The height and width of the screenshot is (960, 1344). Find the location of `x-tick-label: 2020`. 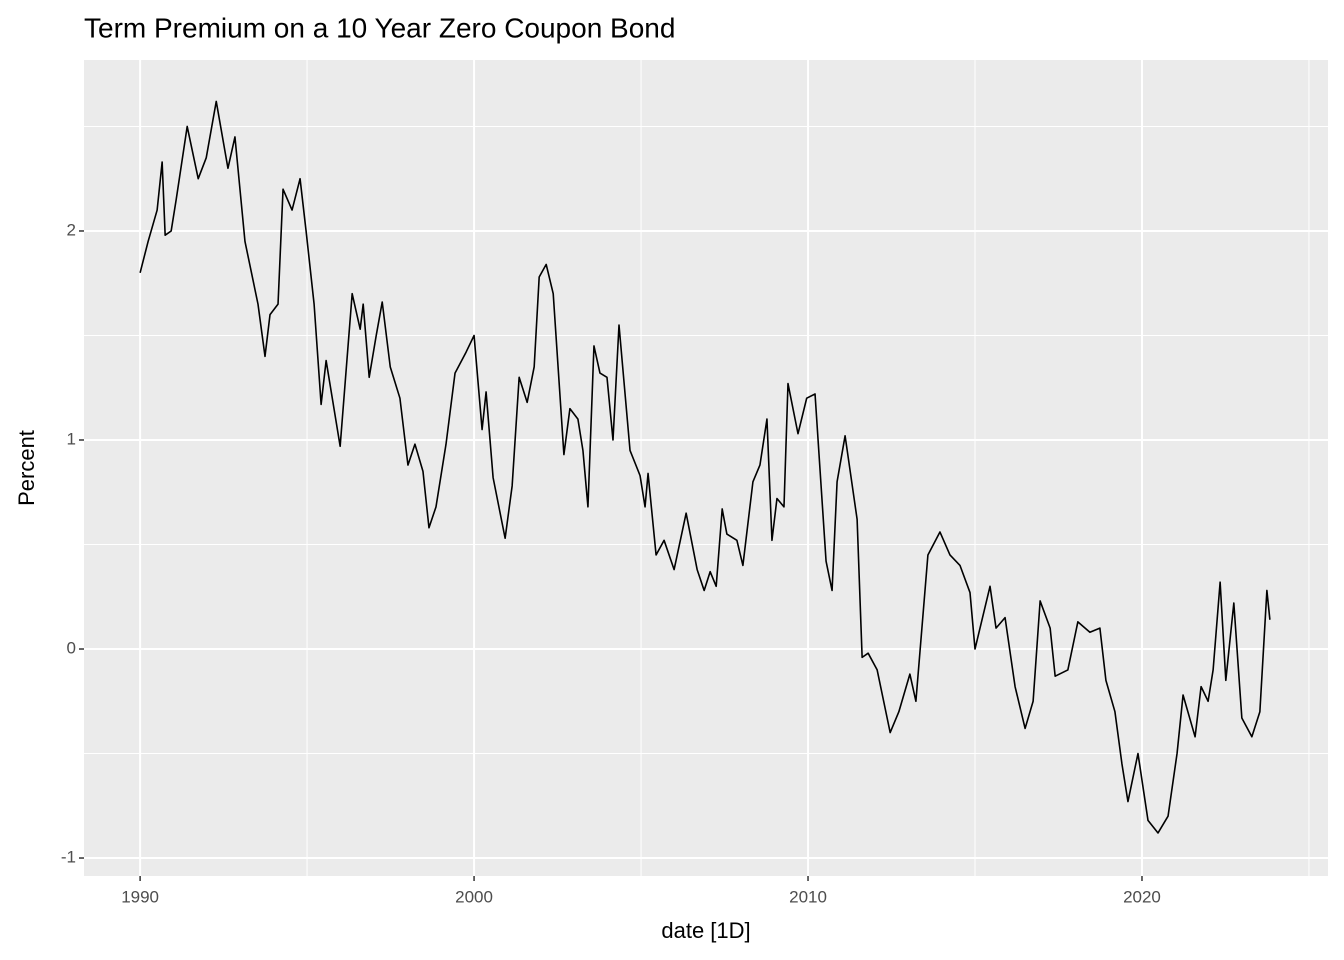

x-tick-label: 2020 is located at coordinates (1142, 896).